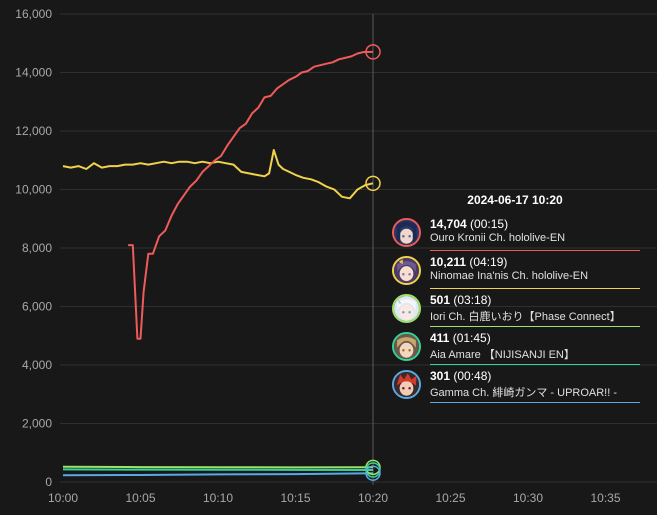  I want to click on tooltip-item: 501 (03:18) Iori Ch. 白鹿いおり【Phase Connect】, so click(516, 310).